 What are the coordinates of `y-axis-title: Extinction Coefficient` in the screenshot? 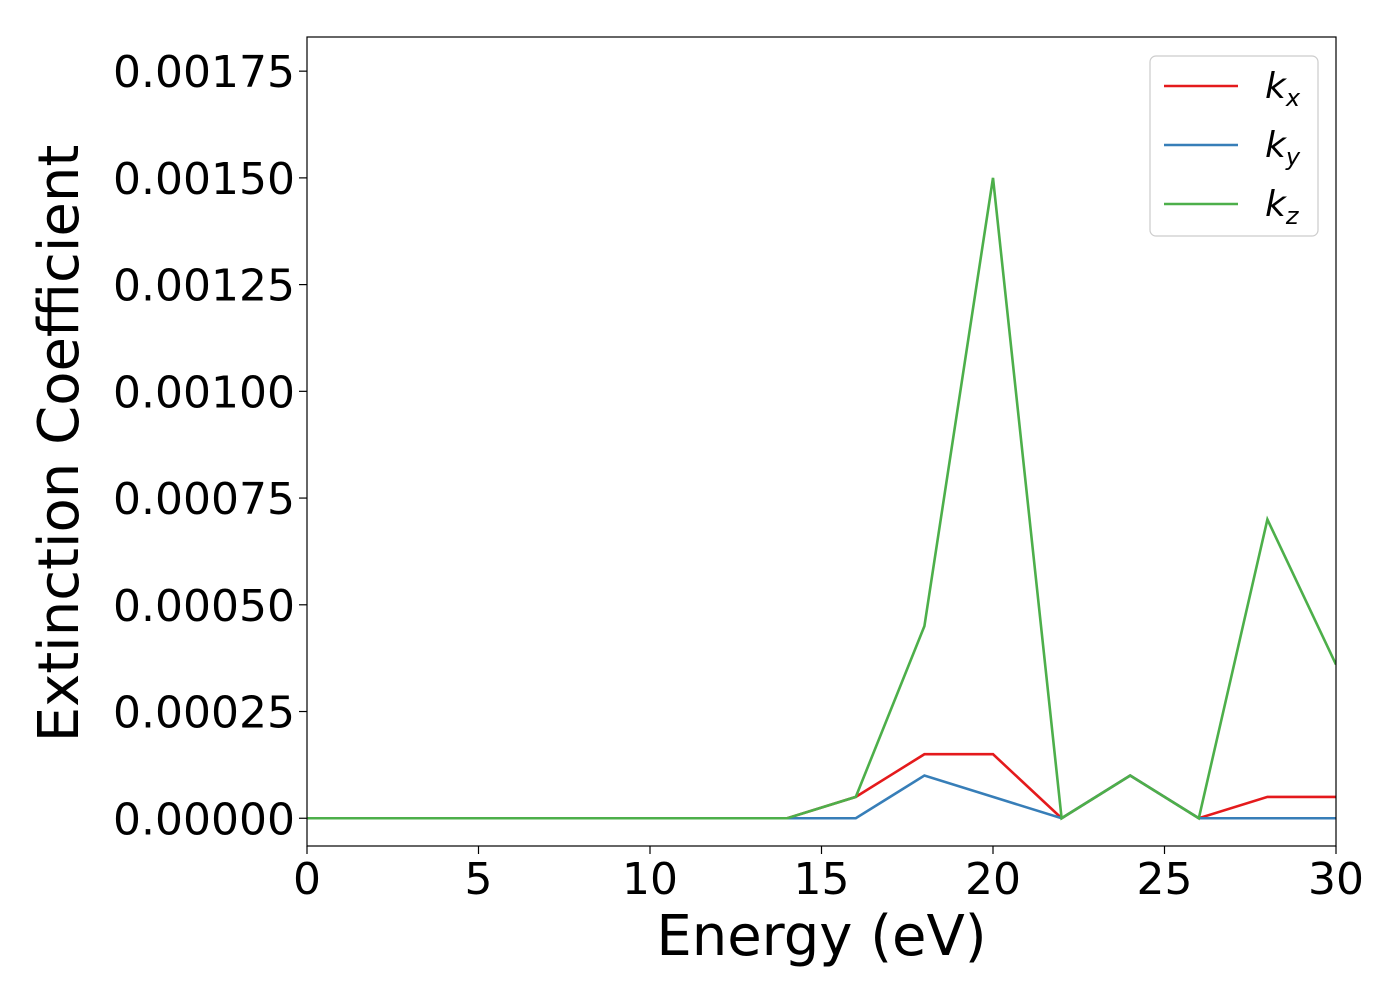 It's located at (59, 444).